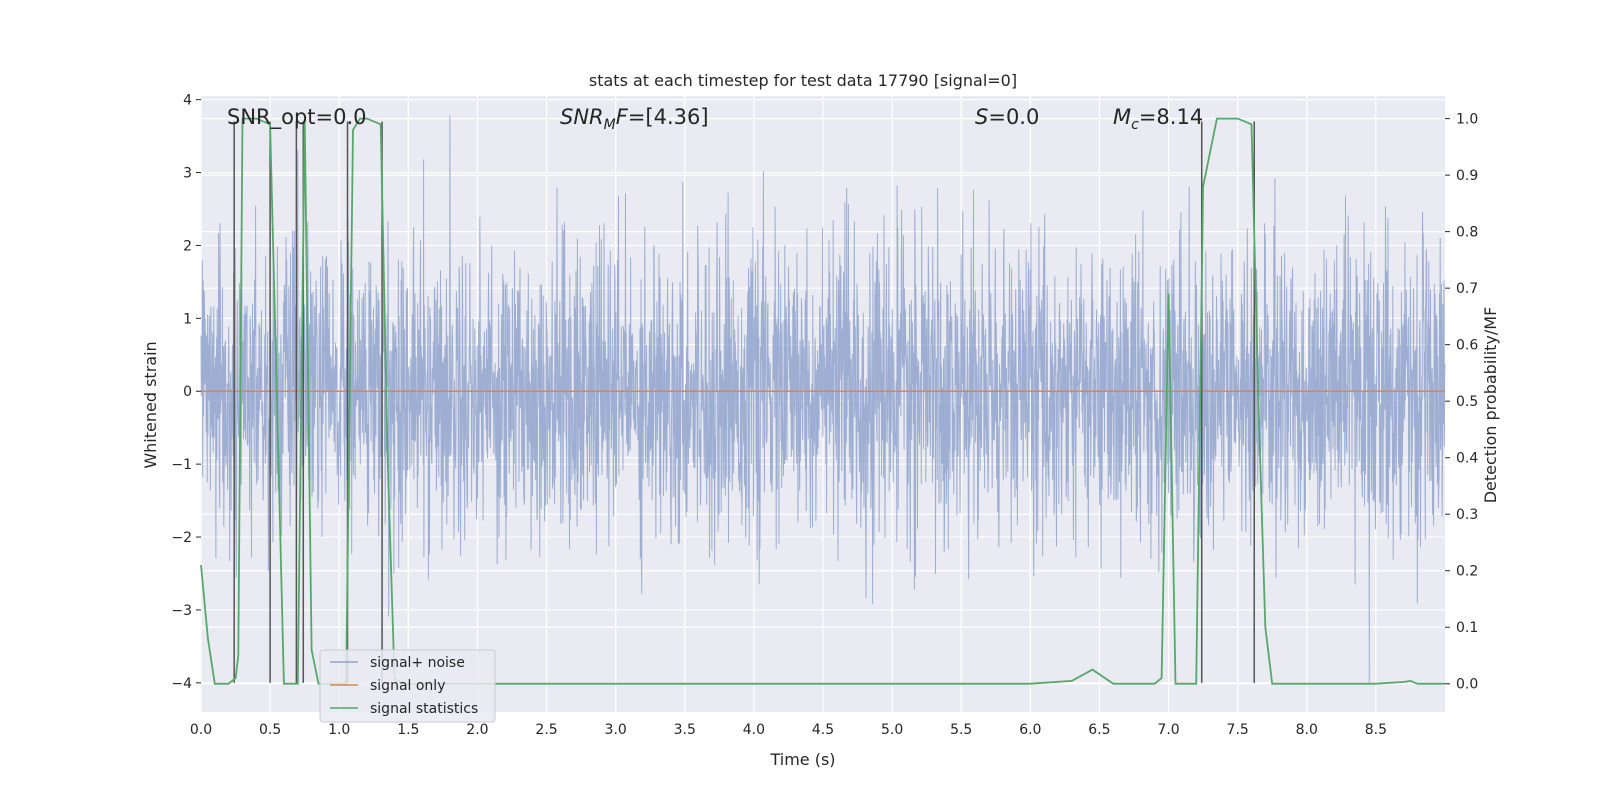 This screenshot has height=800, width=1600. What do you see at coordinates (181, 465) in the screenshot?
I see `y-tick-label: −1` at bounding box center [181, 465].